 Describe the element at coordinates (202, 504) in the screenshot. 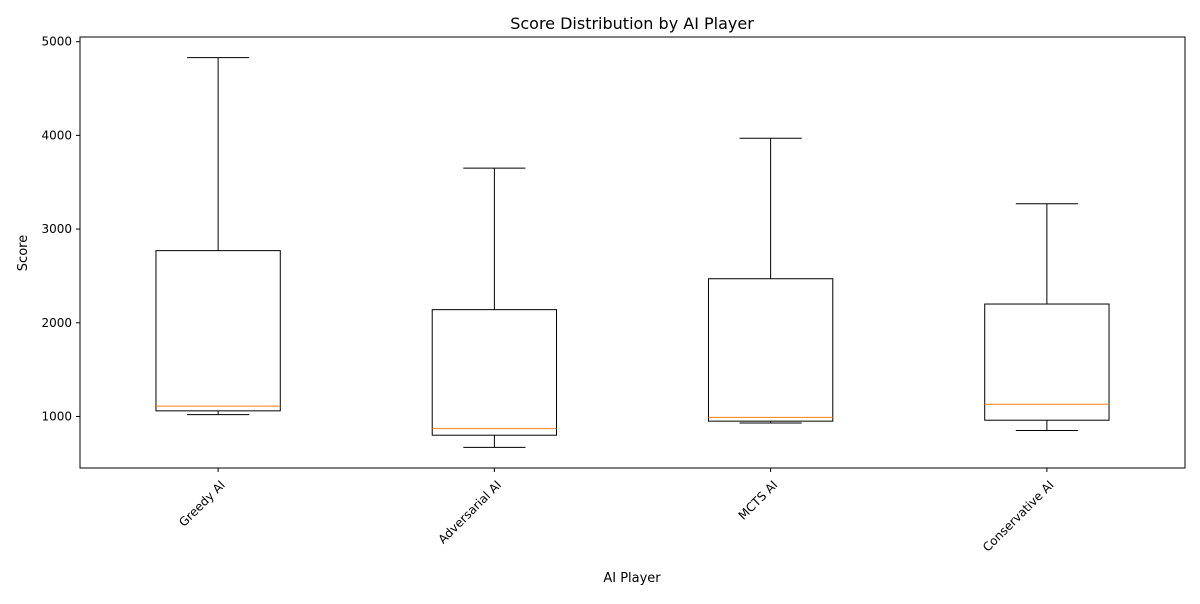

I see `x-tick-label: Greedy AI` at that location.